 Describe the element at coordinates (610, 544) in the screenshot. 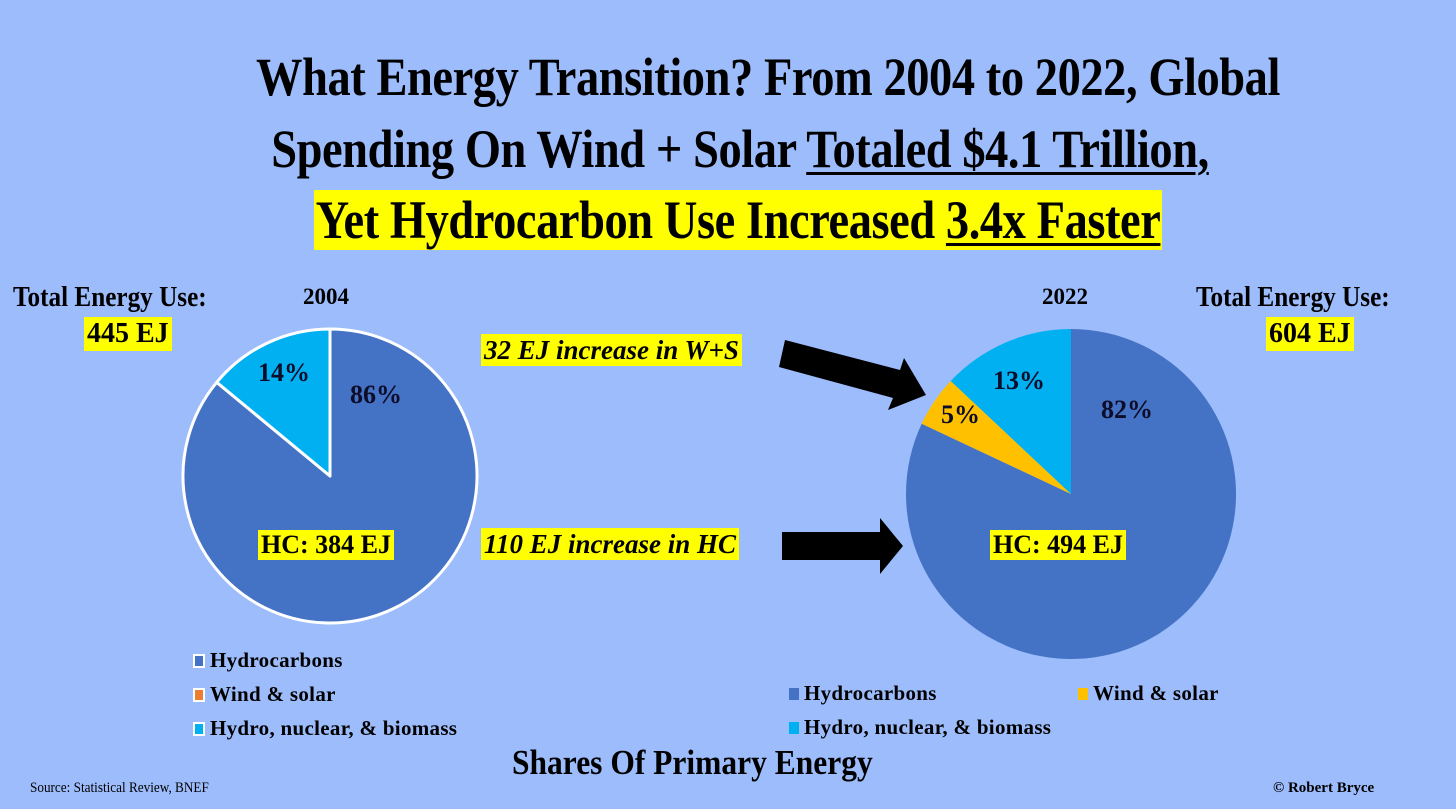

I see `hc-increase-annotation: 110 EJ increase in HC` at that location.